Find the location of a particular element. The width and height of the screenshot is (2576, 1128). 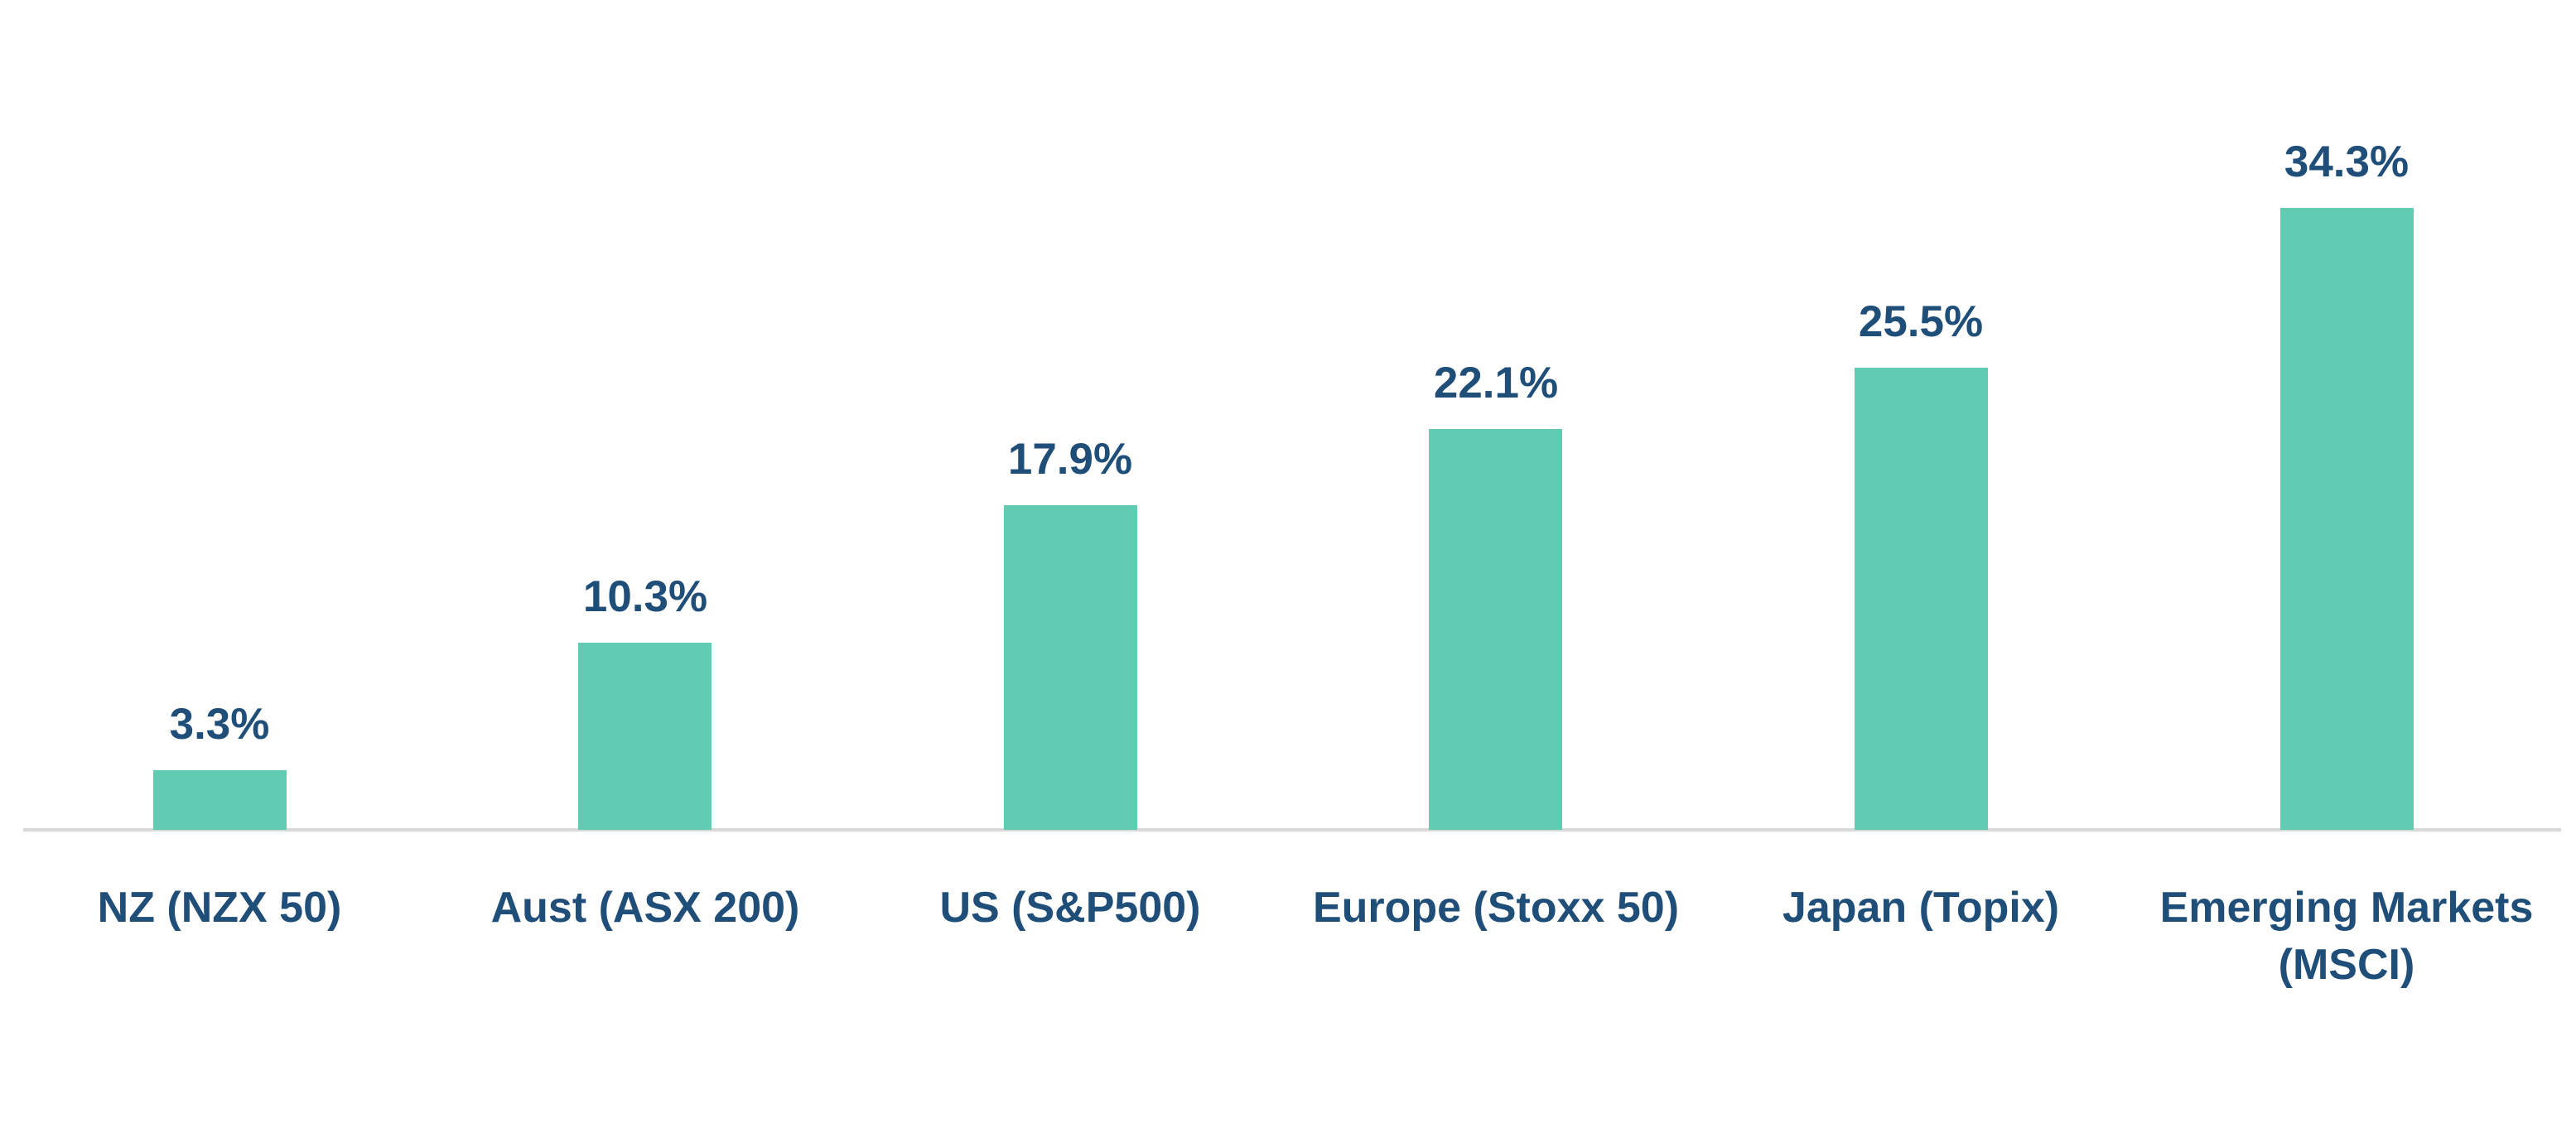

x-axis-category-label: Emerging Markets (MSCI) is located at coordinates (2346, 936).